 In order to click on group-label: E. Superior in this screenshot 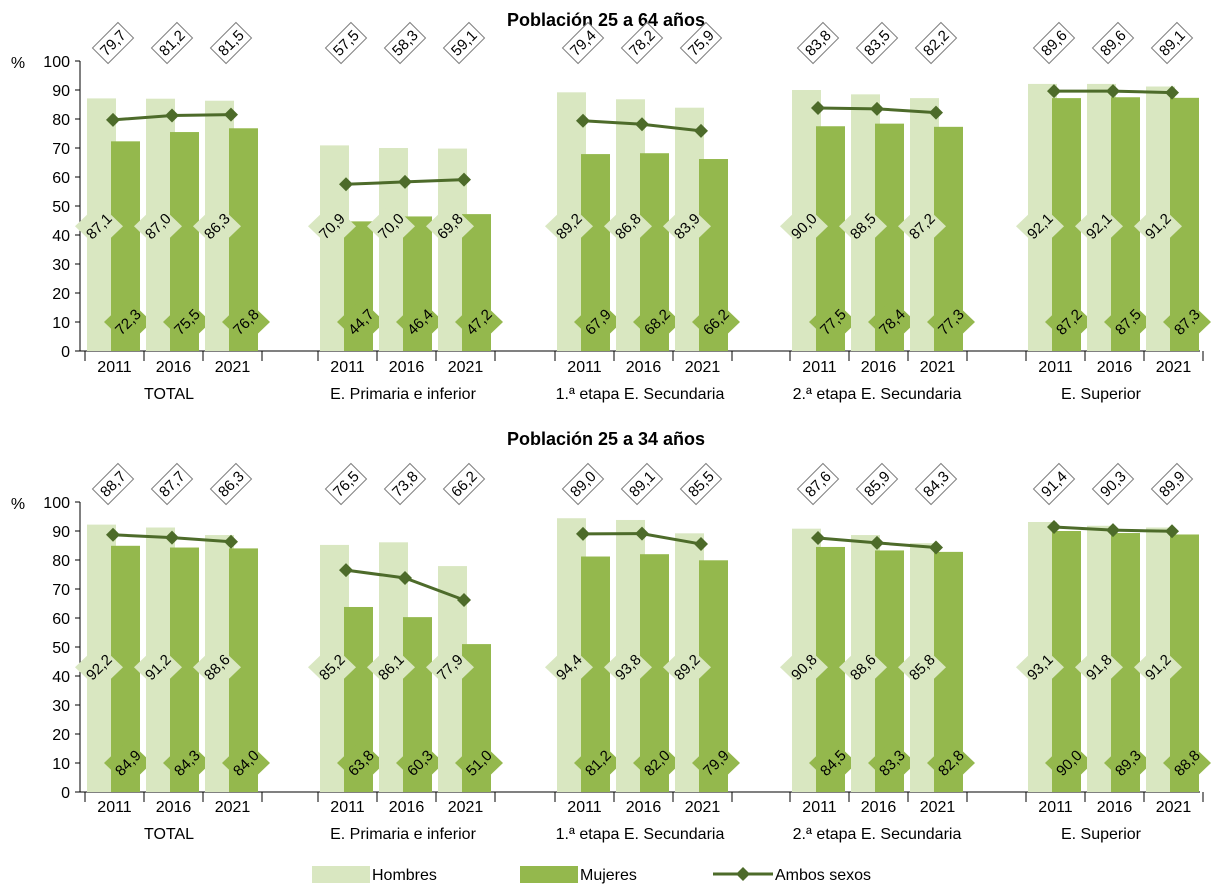, I will do `click(1101, 834)`.